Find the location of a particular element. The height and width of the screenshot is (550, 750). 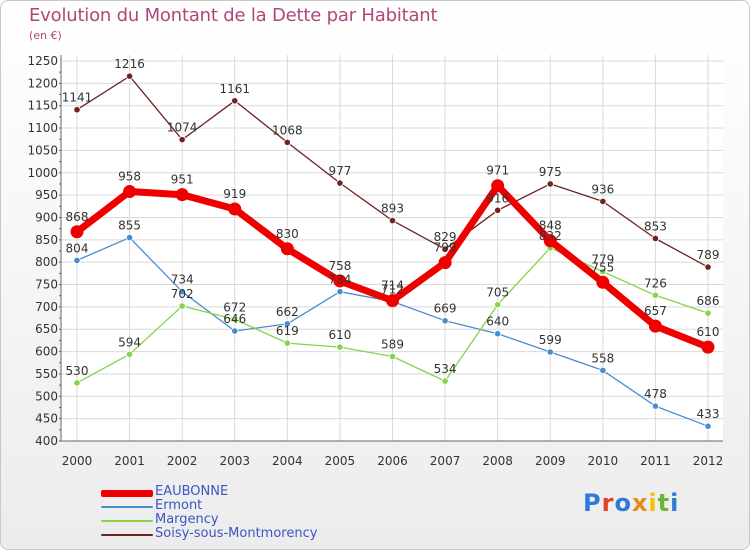

logo-letter: P is located at coordinates (592, 503).